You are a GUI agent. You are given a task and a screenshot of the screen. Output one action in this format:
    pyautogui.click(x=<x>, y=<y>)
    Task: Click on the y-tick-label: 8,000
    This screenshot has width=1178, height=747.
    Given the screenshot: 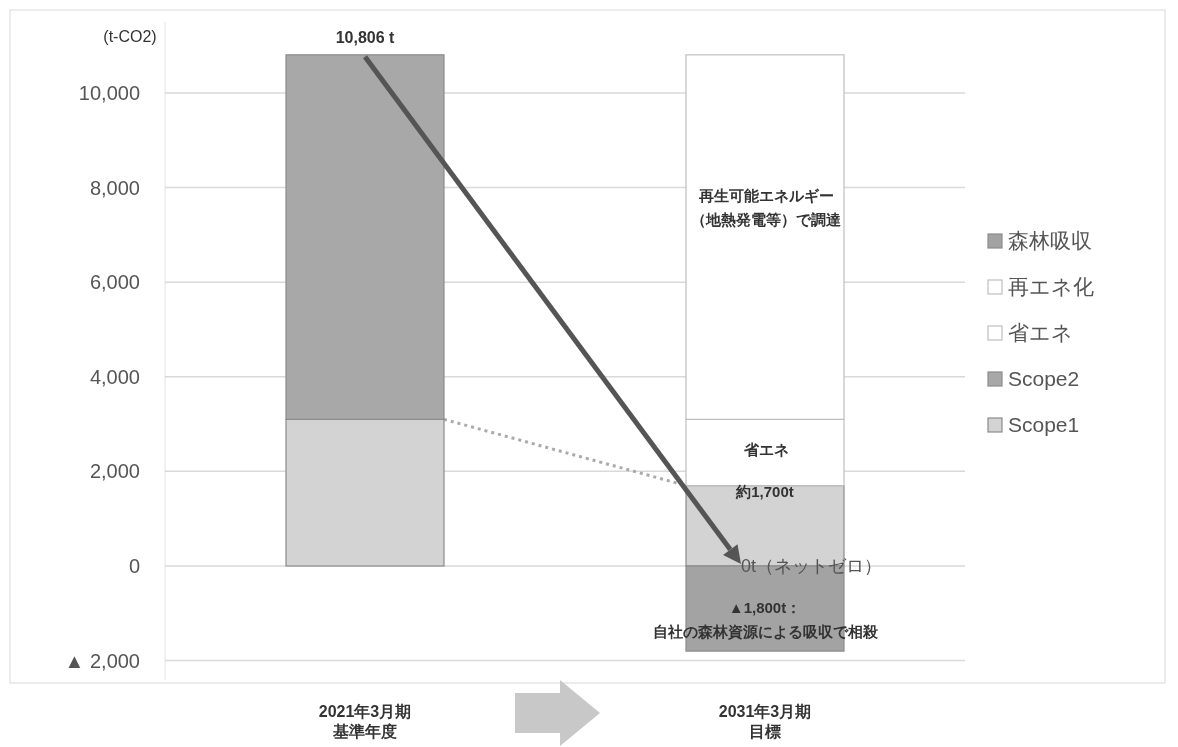 What is the action you would take?
    pyautogui.click(x=114, y=187)
    